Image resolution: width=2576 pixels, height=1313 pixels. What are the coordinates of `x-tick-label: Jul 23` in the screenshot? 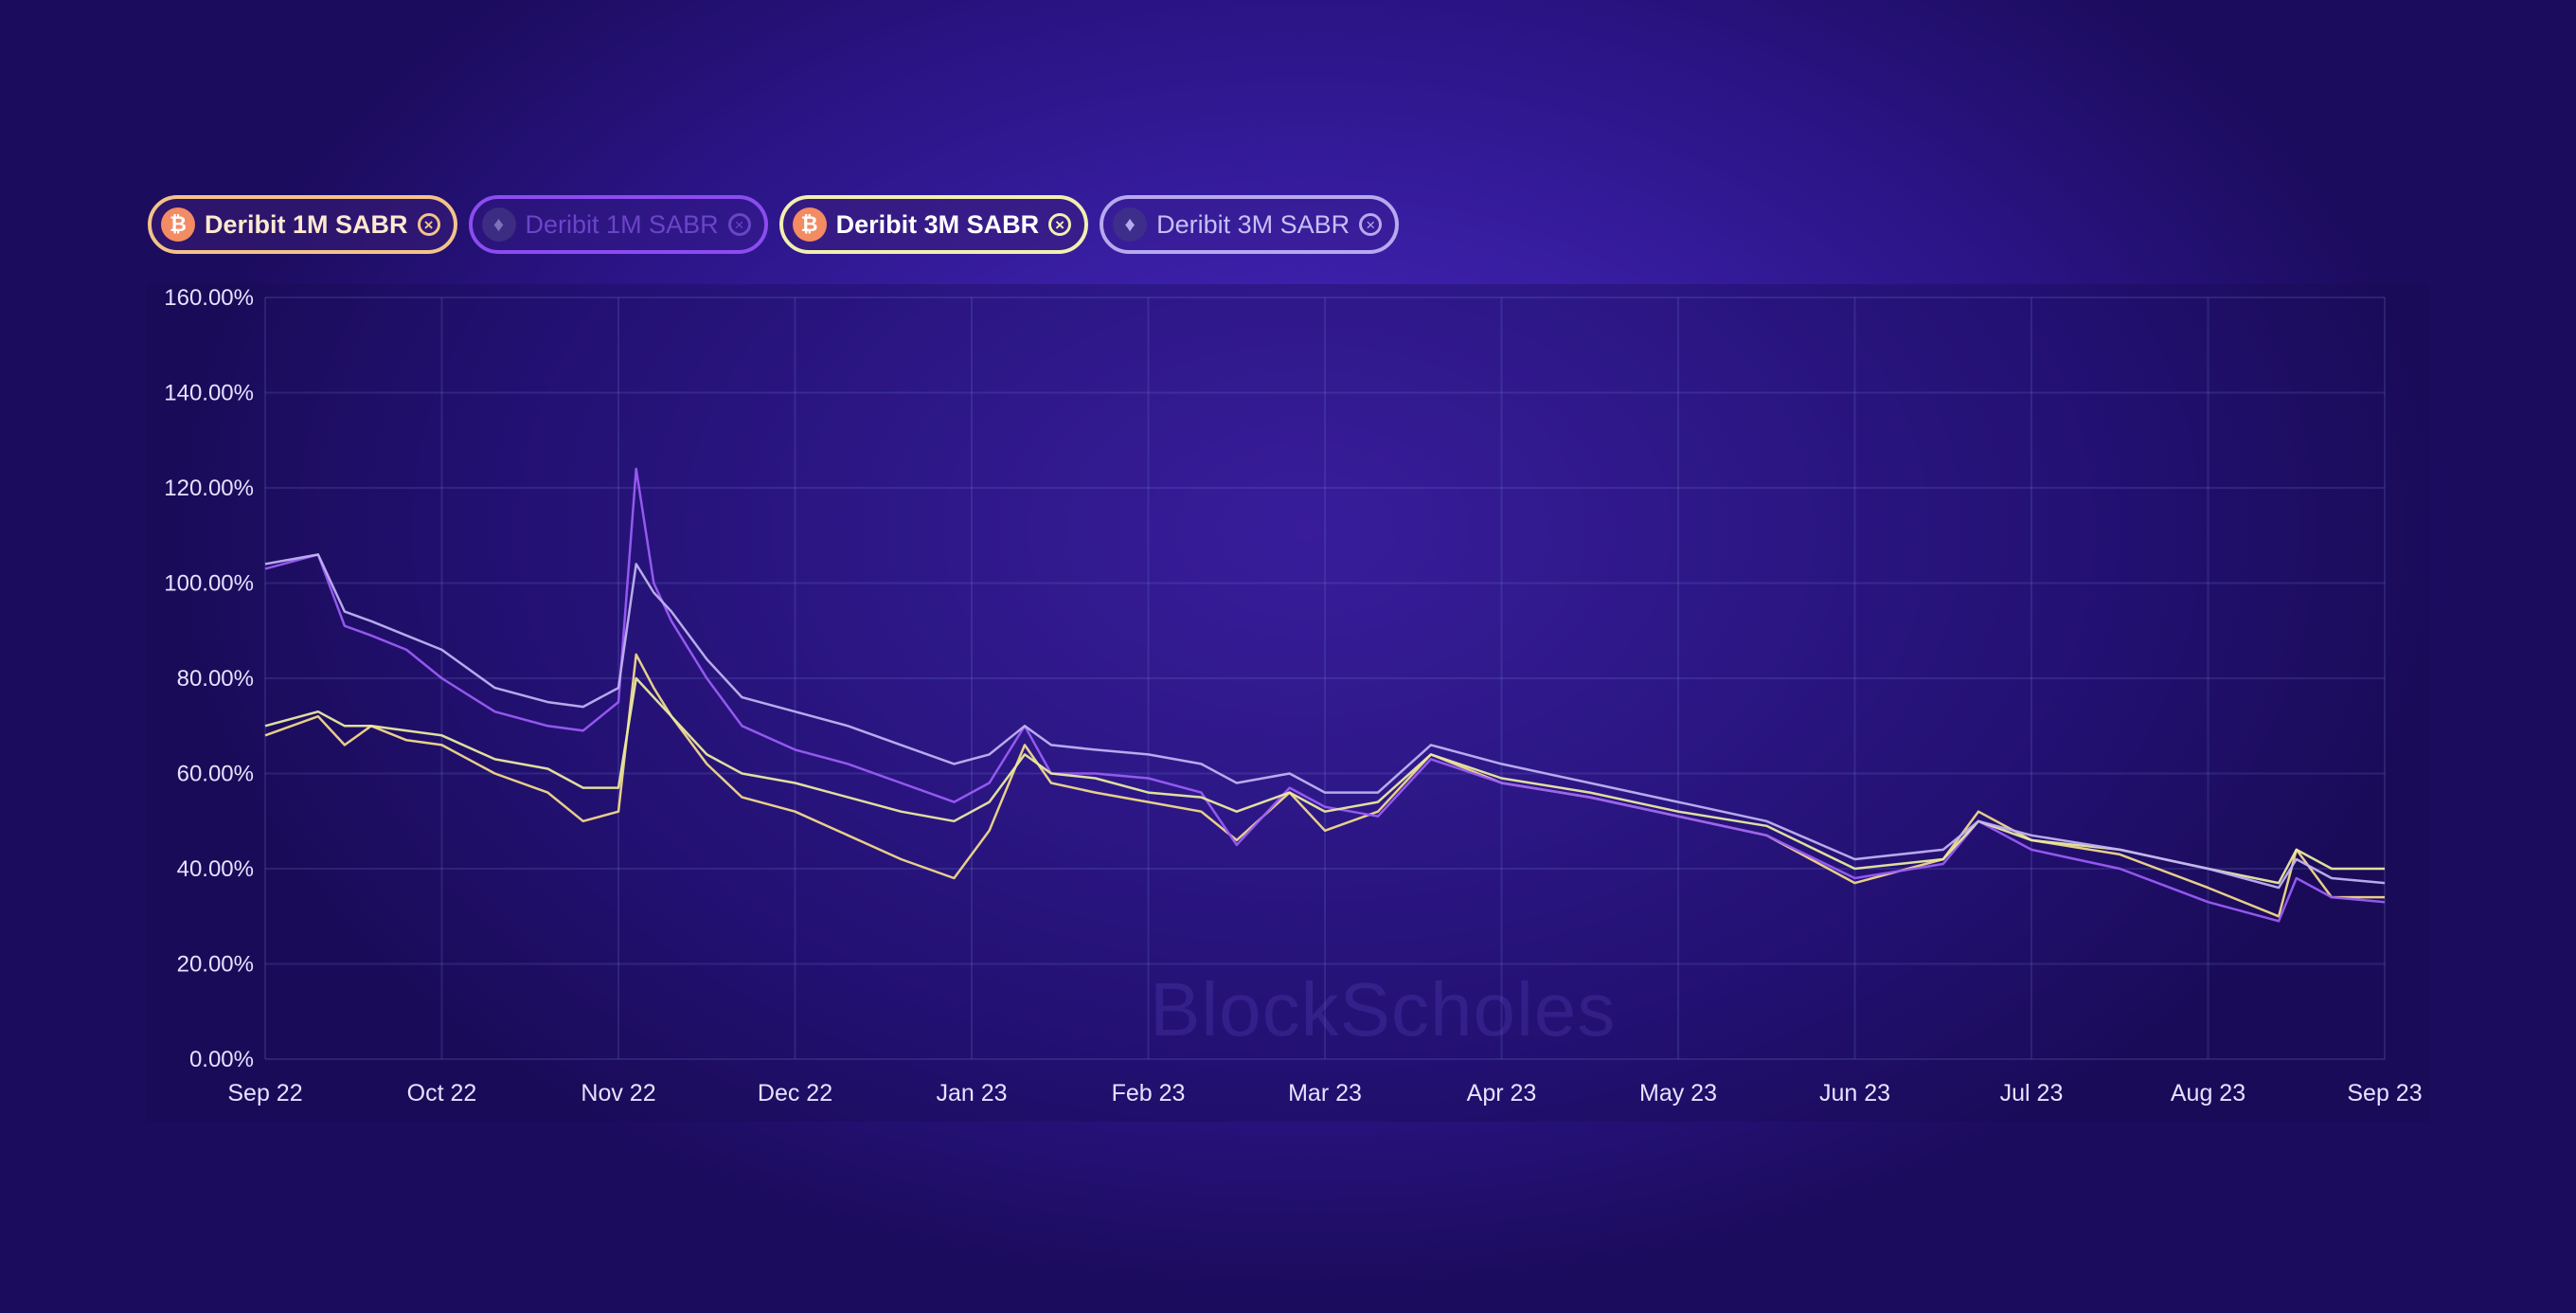 It's located at (2032, 1093).